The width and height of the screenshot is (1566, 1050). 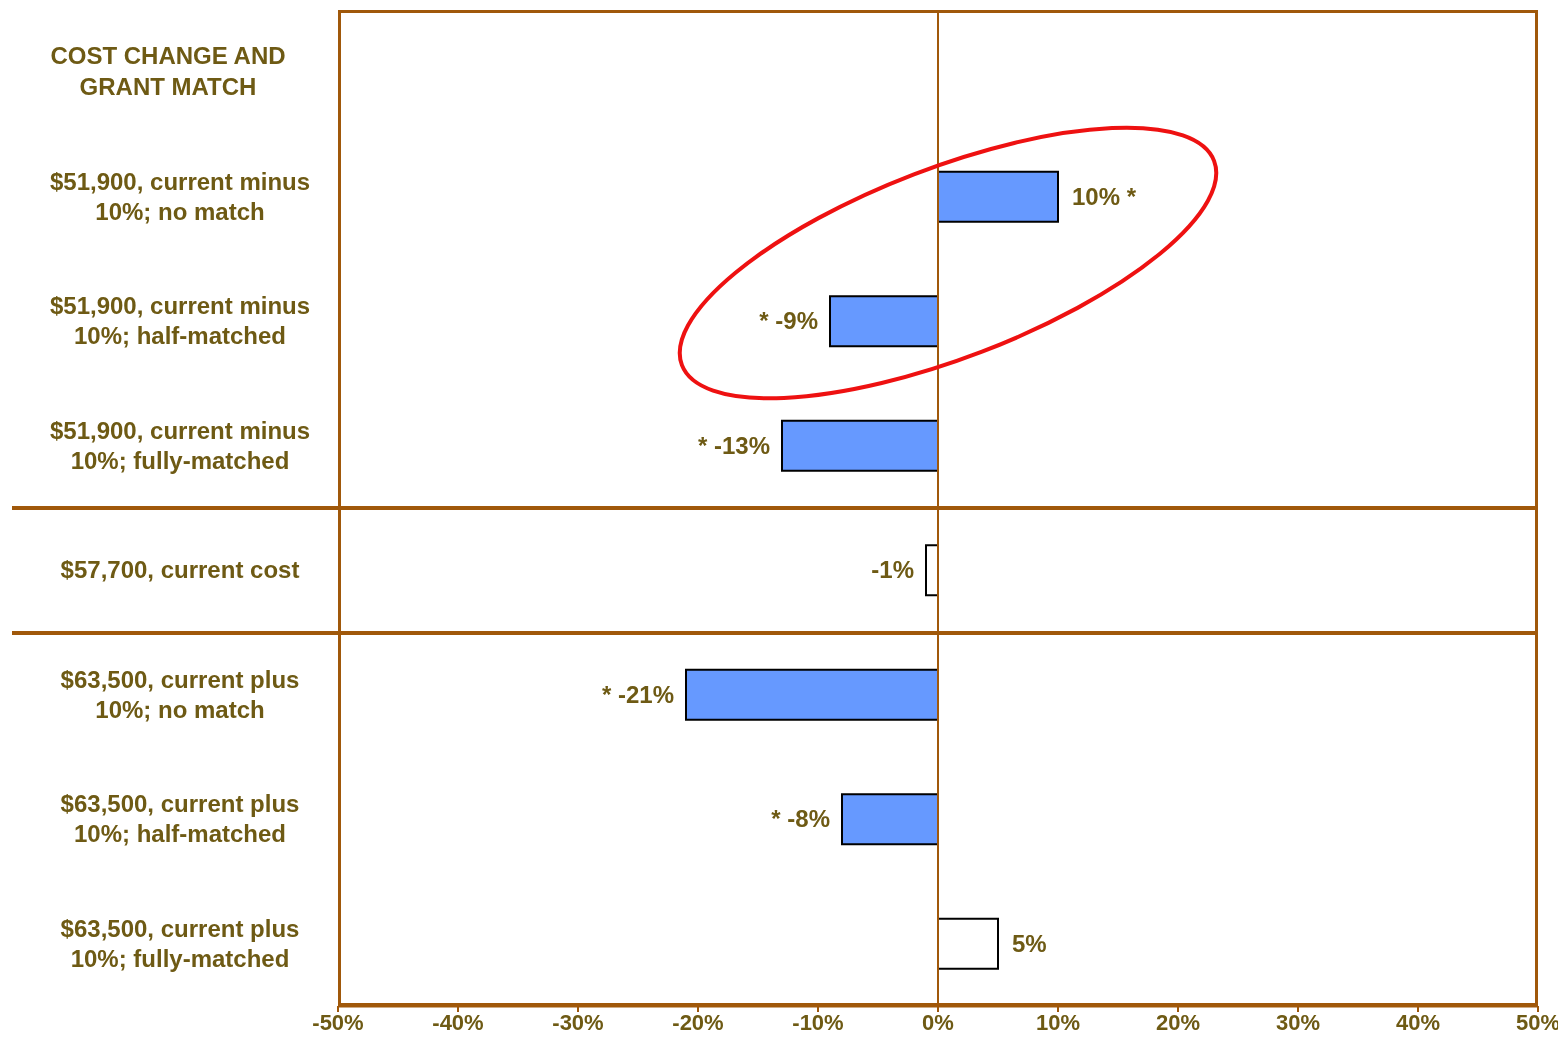 I want to click on data-label: * -13%, so click(x=733, y=445).